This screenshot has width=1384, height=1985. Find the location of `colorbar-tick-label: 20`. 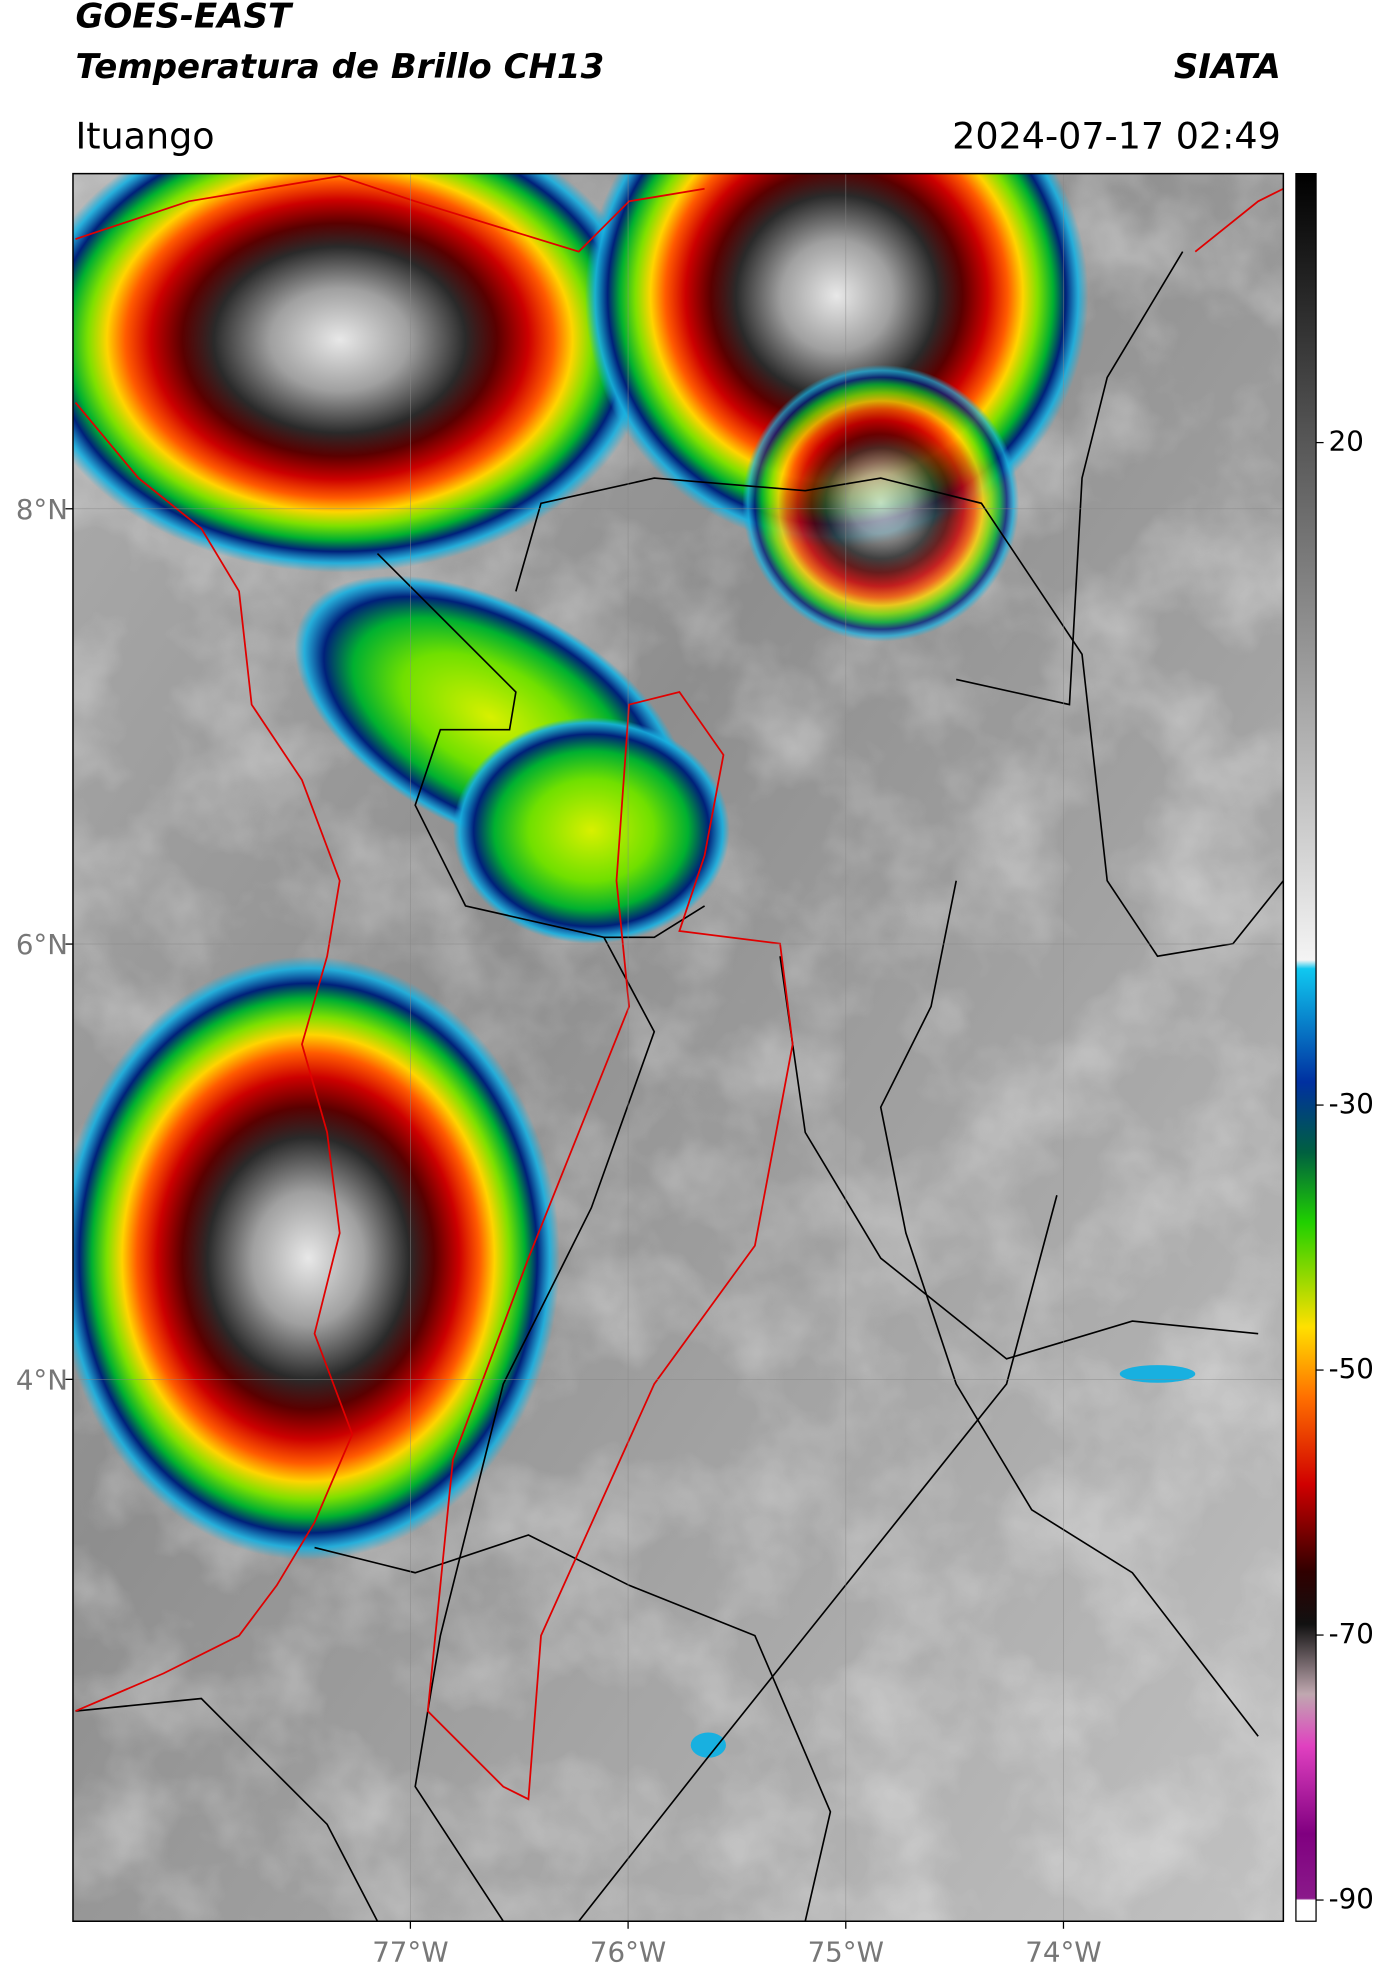

colorbar-tick-label: 20 is located at coordinates (1346, 441).